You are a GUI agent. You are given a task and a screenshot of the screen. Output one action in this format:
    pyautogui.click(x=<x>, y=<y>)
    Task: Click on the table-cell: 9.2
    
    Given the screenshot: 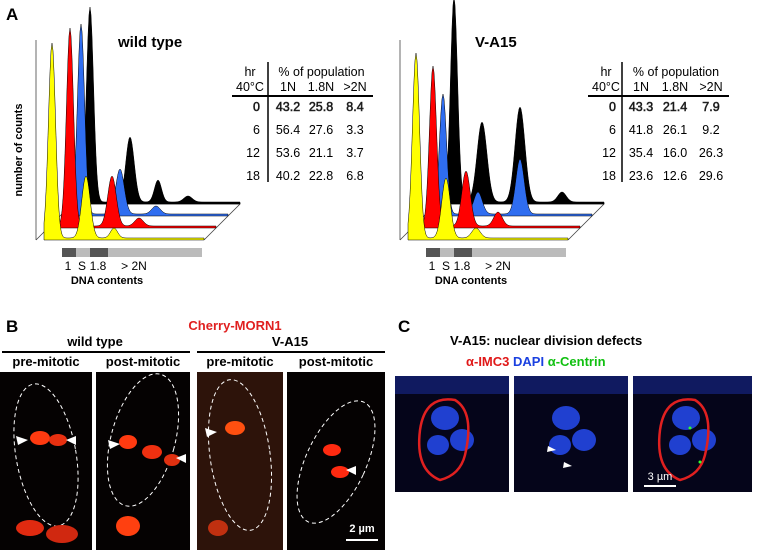 What is the action you would take?
    pyautogui.click(x=710, y=130)
    